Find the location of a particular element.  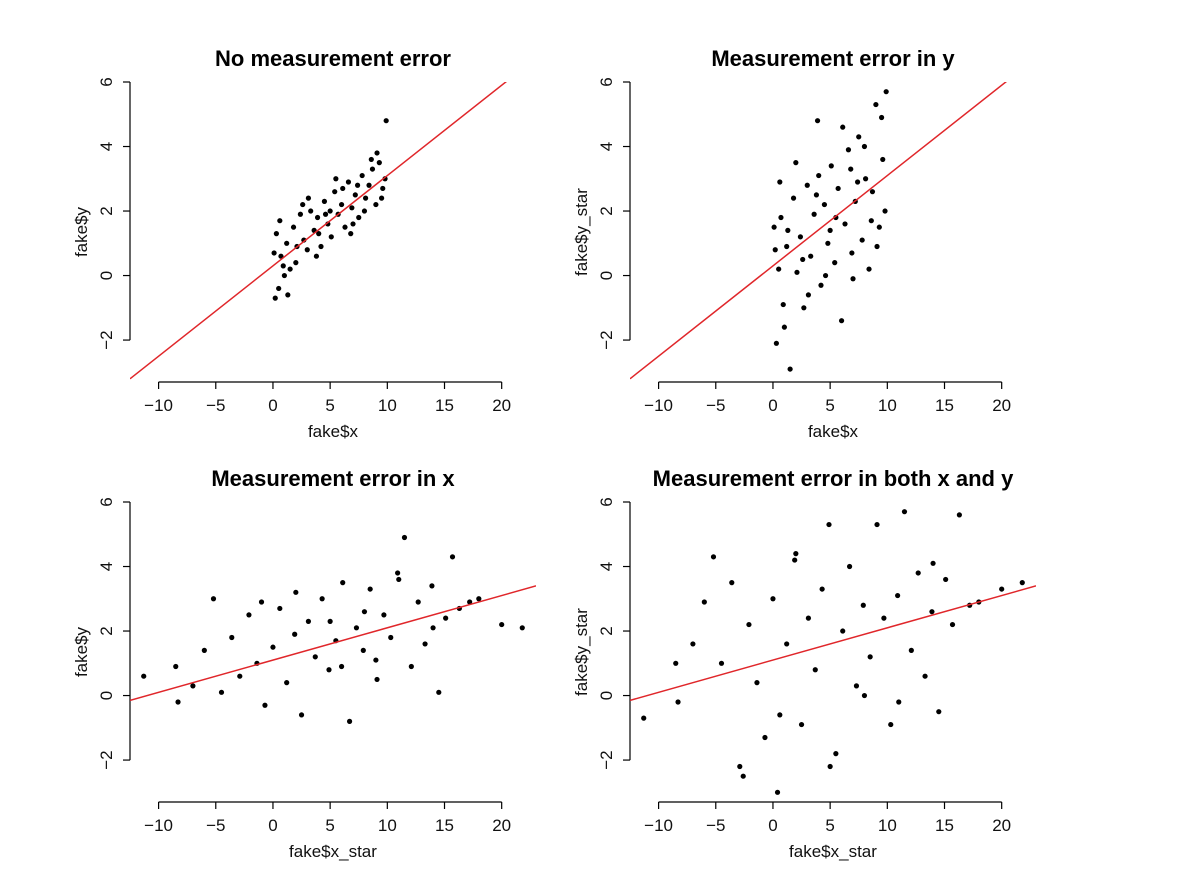

x-axis-title: fake$x_star is located at coordinates (333, 851).